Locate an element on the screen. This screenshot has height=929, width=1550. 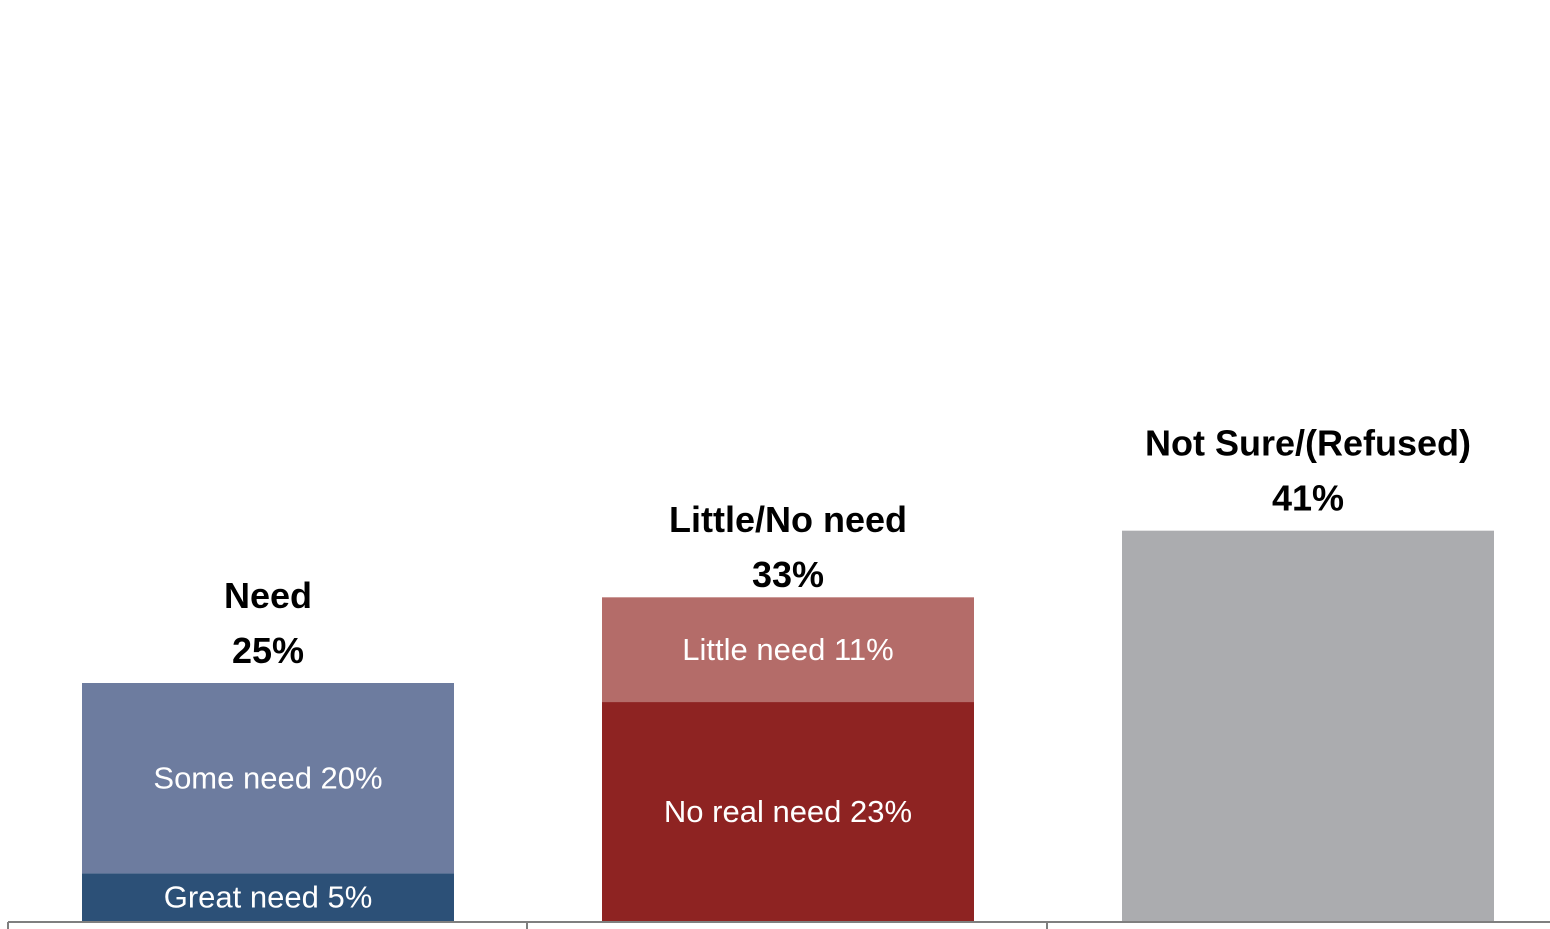
category-label-need: Need is located at coordinates (268, 595).